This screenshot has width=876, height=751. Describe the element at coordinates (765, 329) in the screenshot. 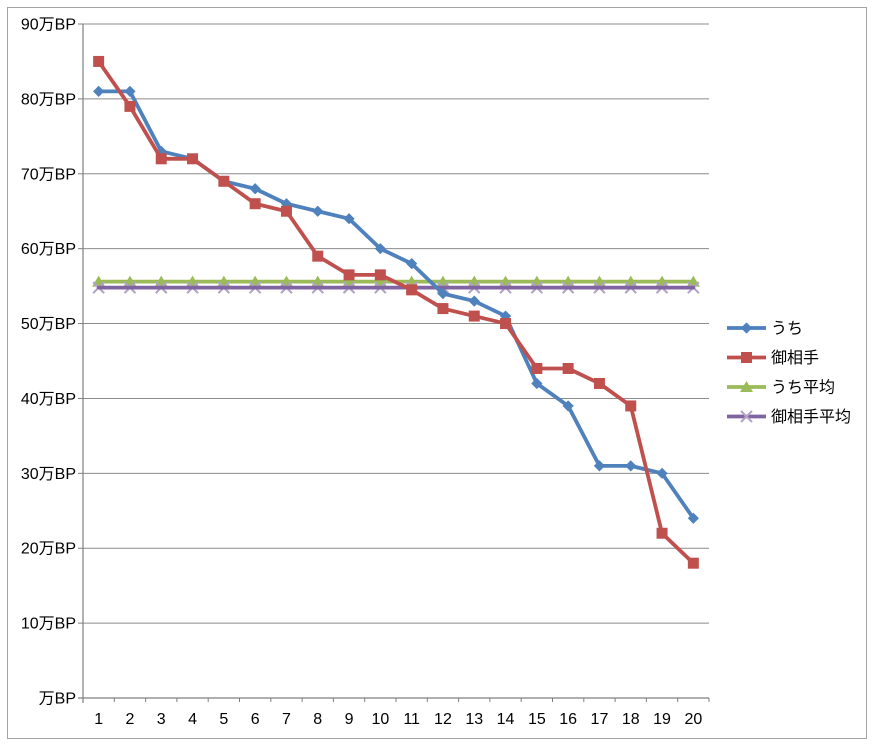

I see `legend-item-uchi: うち` at that location.